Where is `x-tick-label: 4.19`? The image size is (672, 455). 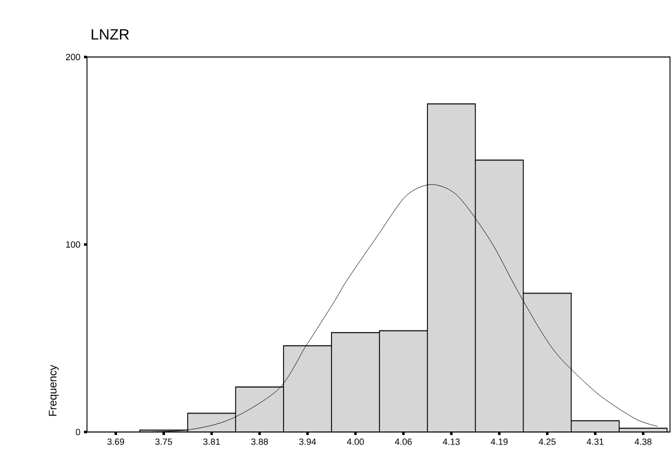
x-tick-label: 4.19 is located at coordinates (499, 441).